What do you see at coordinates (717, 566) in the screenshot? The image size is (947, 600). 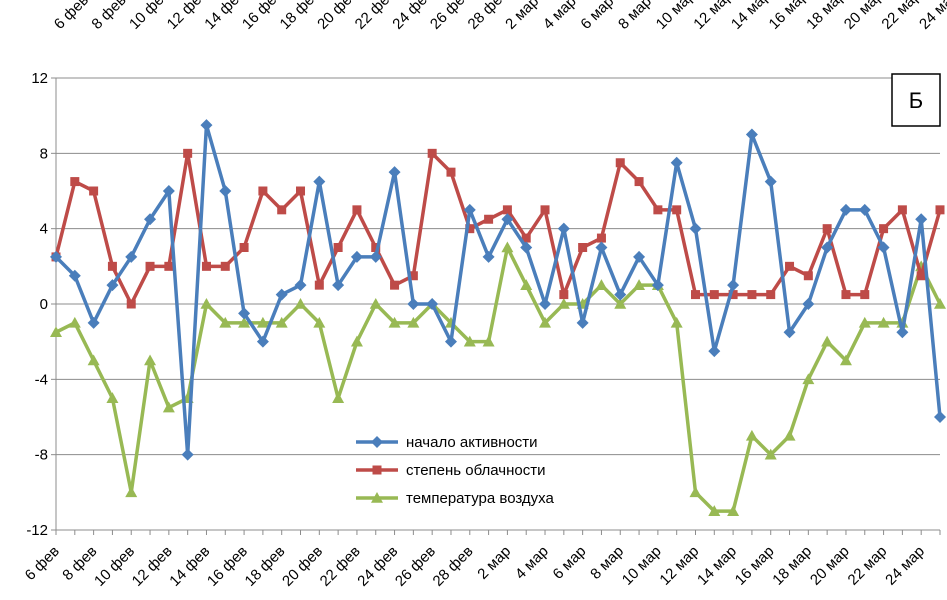 I see `x-tick-label-bottom: 14 мар` at bounding box center [717, 566].